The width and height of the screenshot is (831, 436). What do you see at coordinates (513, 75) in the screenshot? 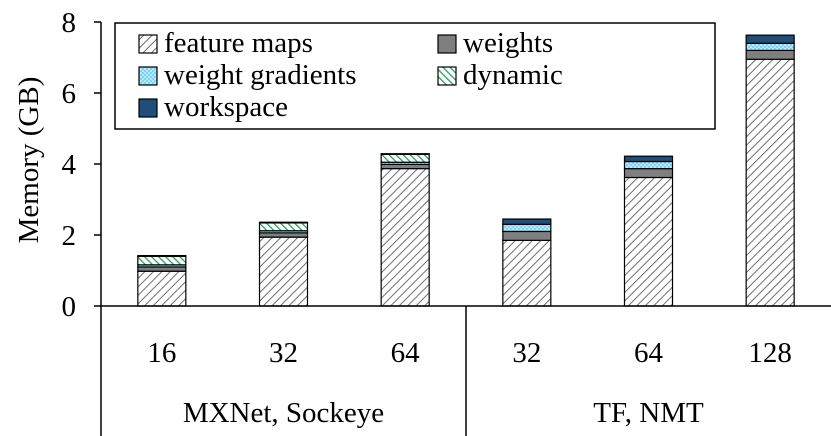
I see `legend-label: dynamic` at bounding box center [513, 75].